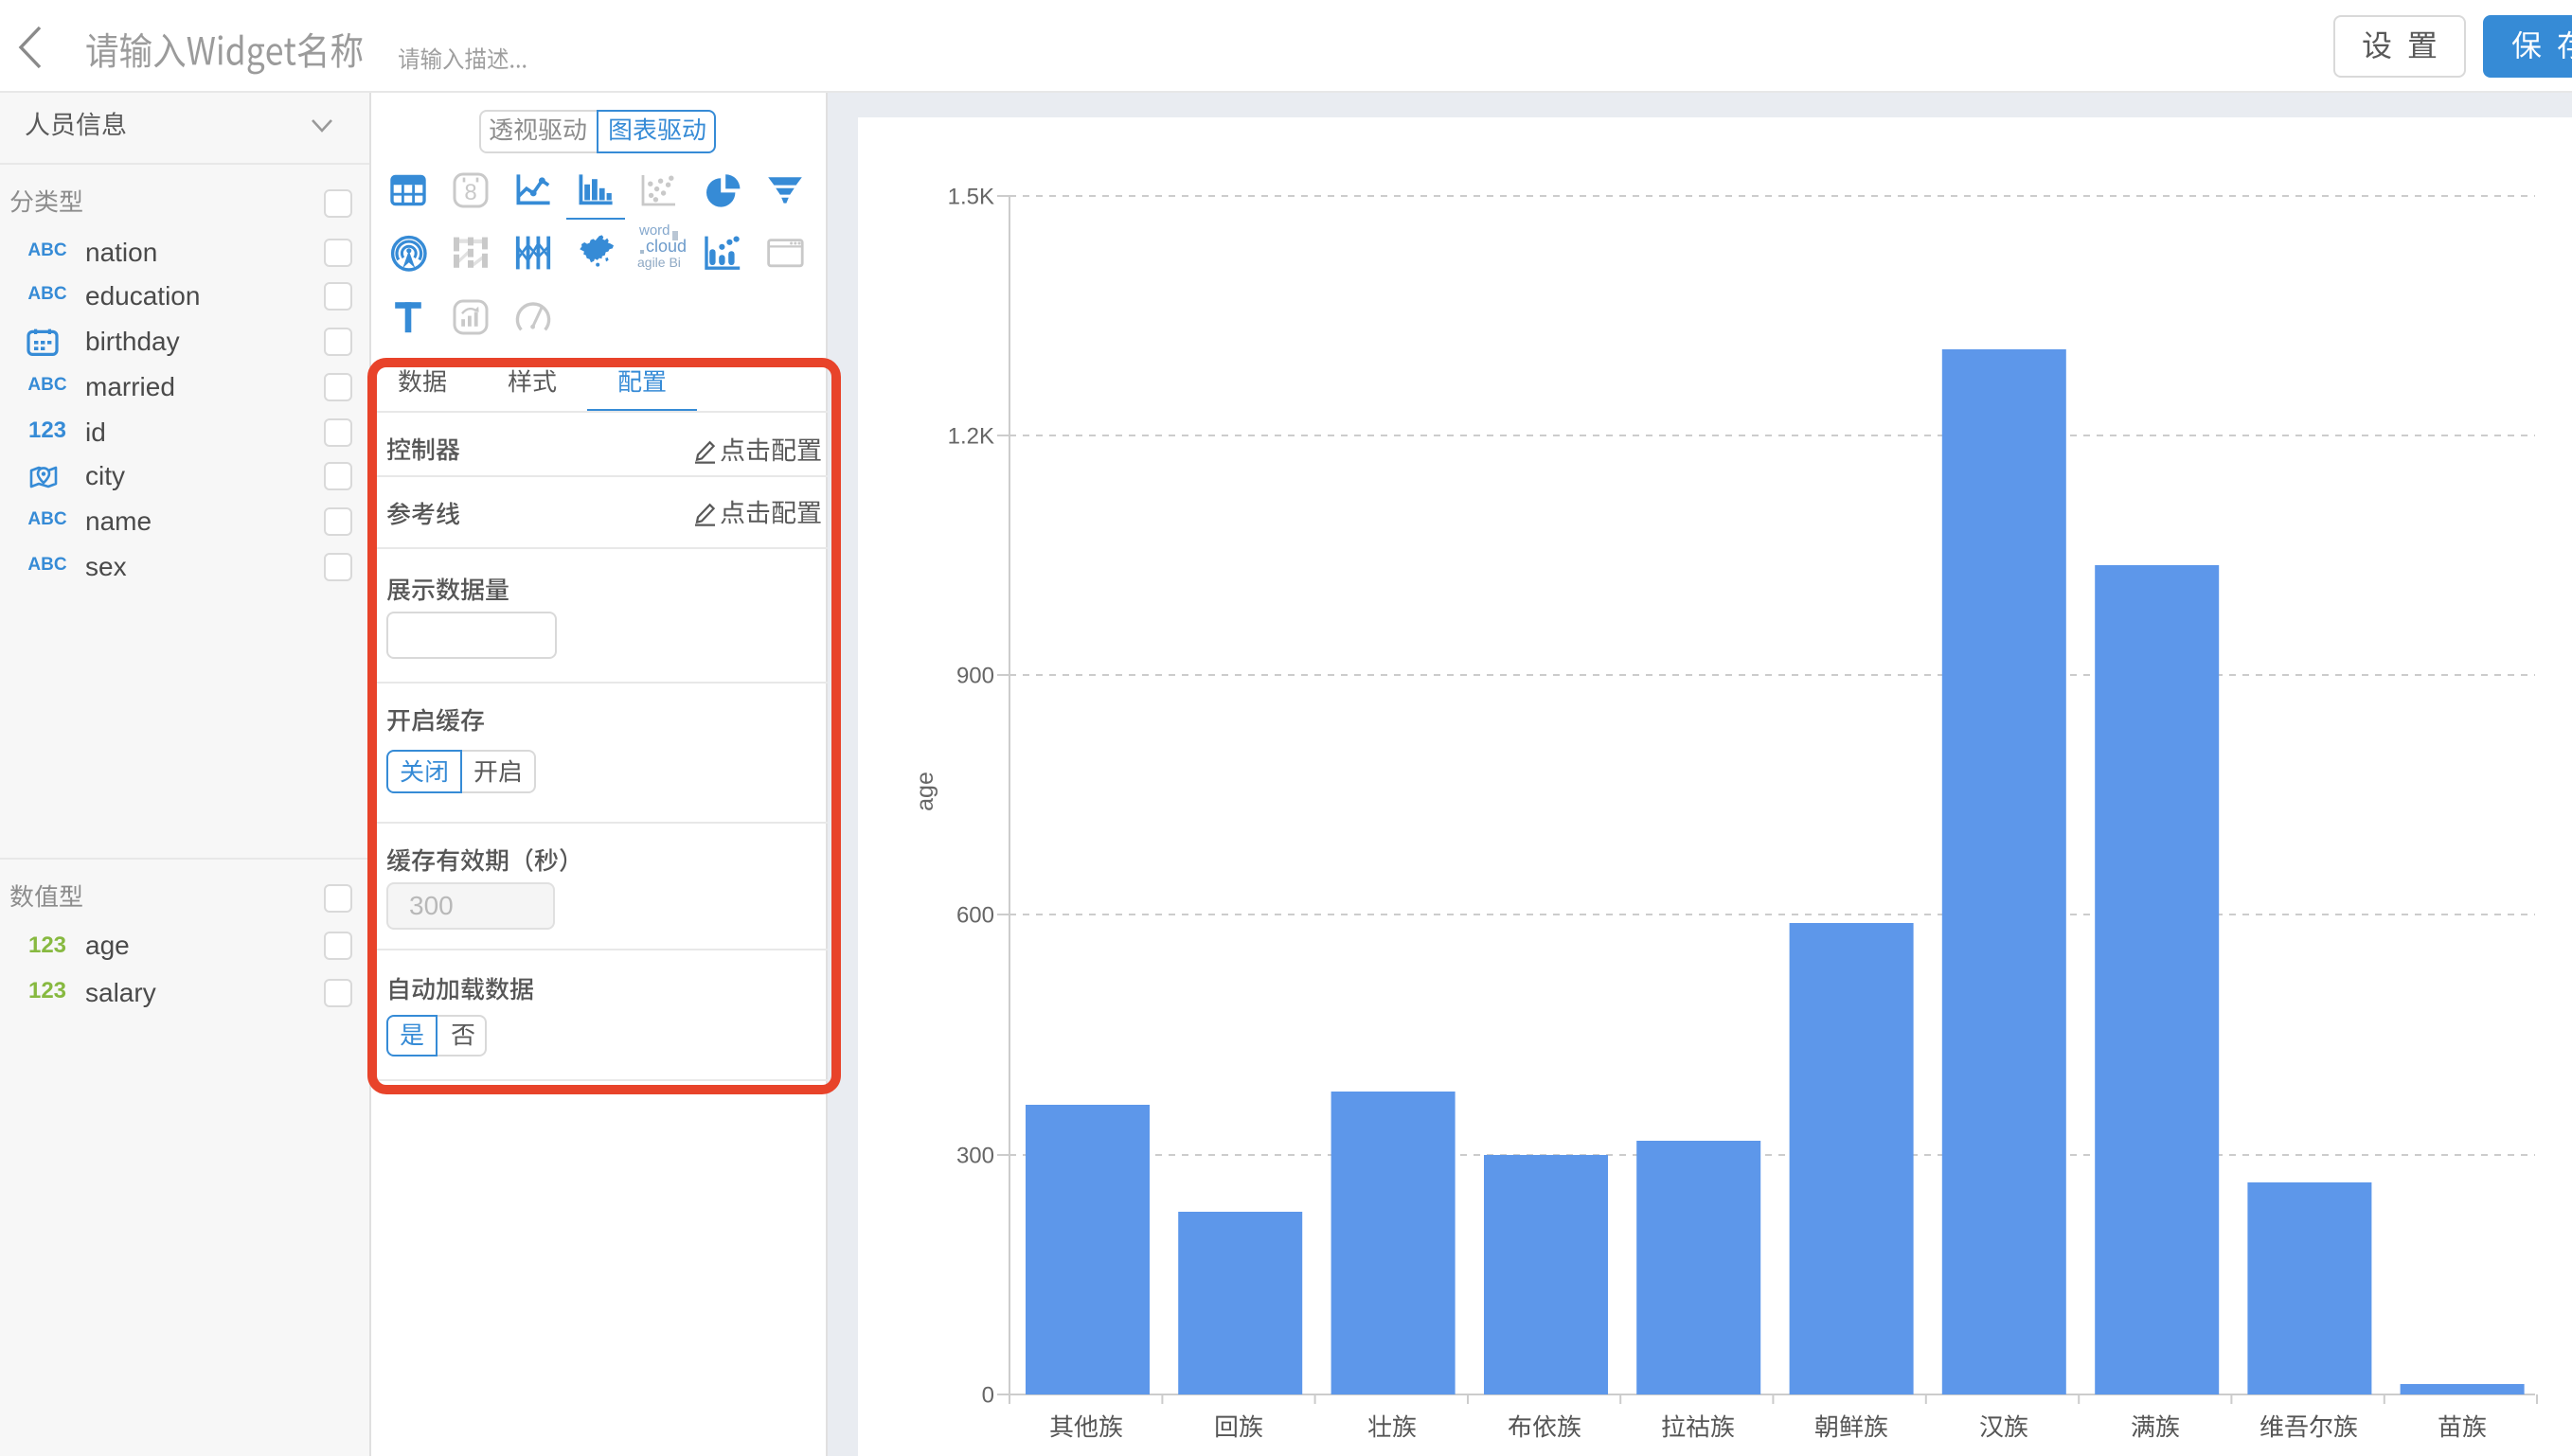 This screenshot has height=1456, width=2572. I want to click on svg-text: 600, so click(975, 915).